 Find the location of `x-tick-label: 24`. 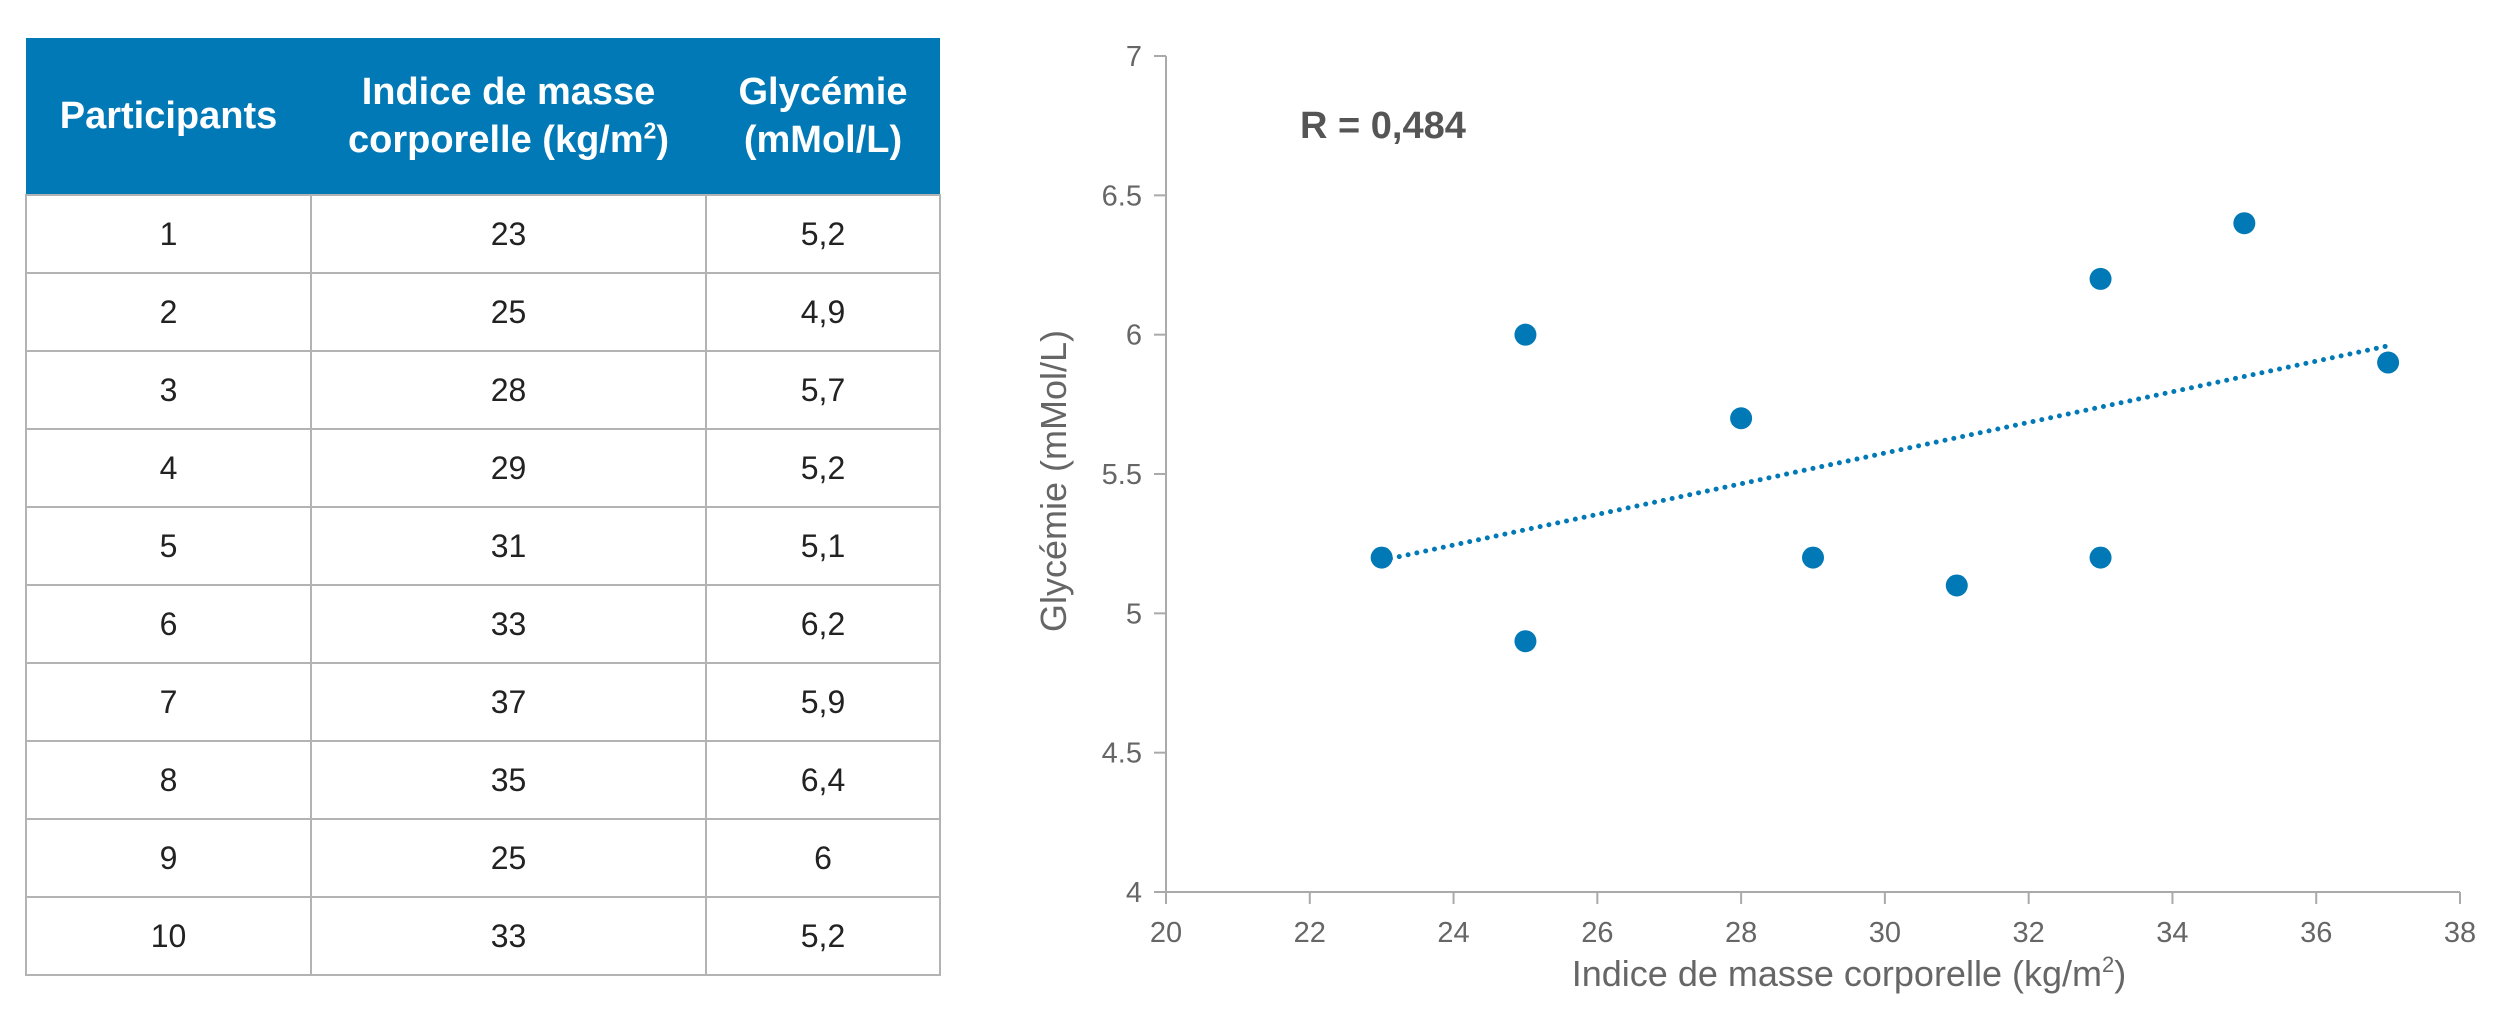

x-tick-label: 24 is located at coordinates (1453, 933).